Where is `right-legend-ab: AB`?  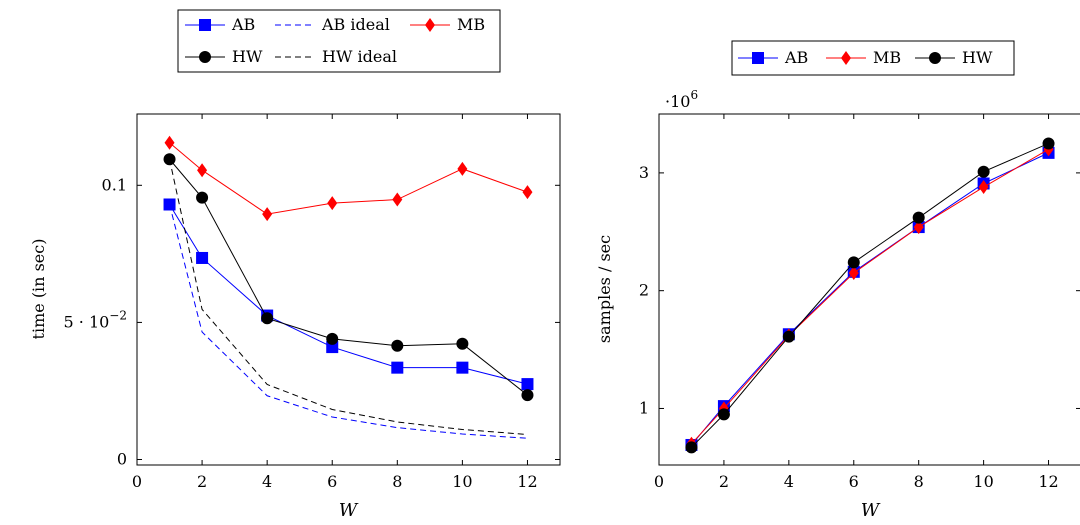 right-legend-ab: AB is located at coordinates (773, 57).